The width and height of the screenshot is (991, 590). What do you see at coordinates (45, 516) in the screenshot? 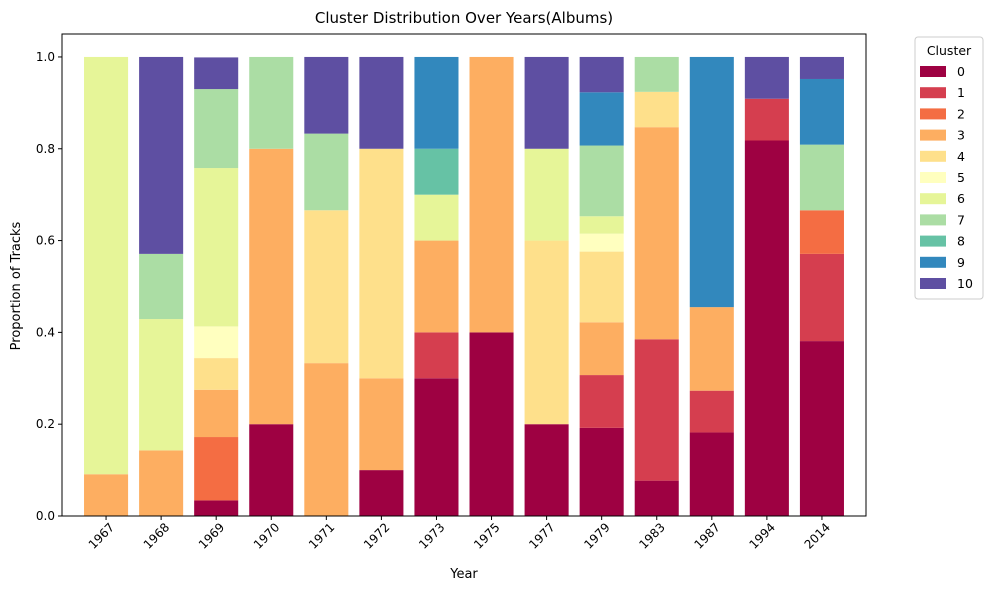
I see `y-tick-label: 0.0` at bounding box center [45, 516].